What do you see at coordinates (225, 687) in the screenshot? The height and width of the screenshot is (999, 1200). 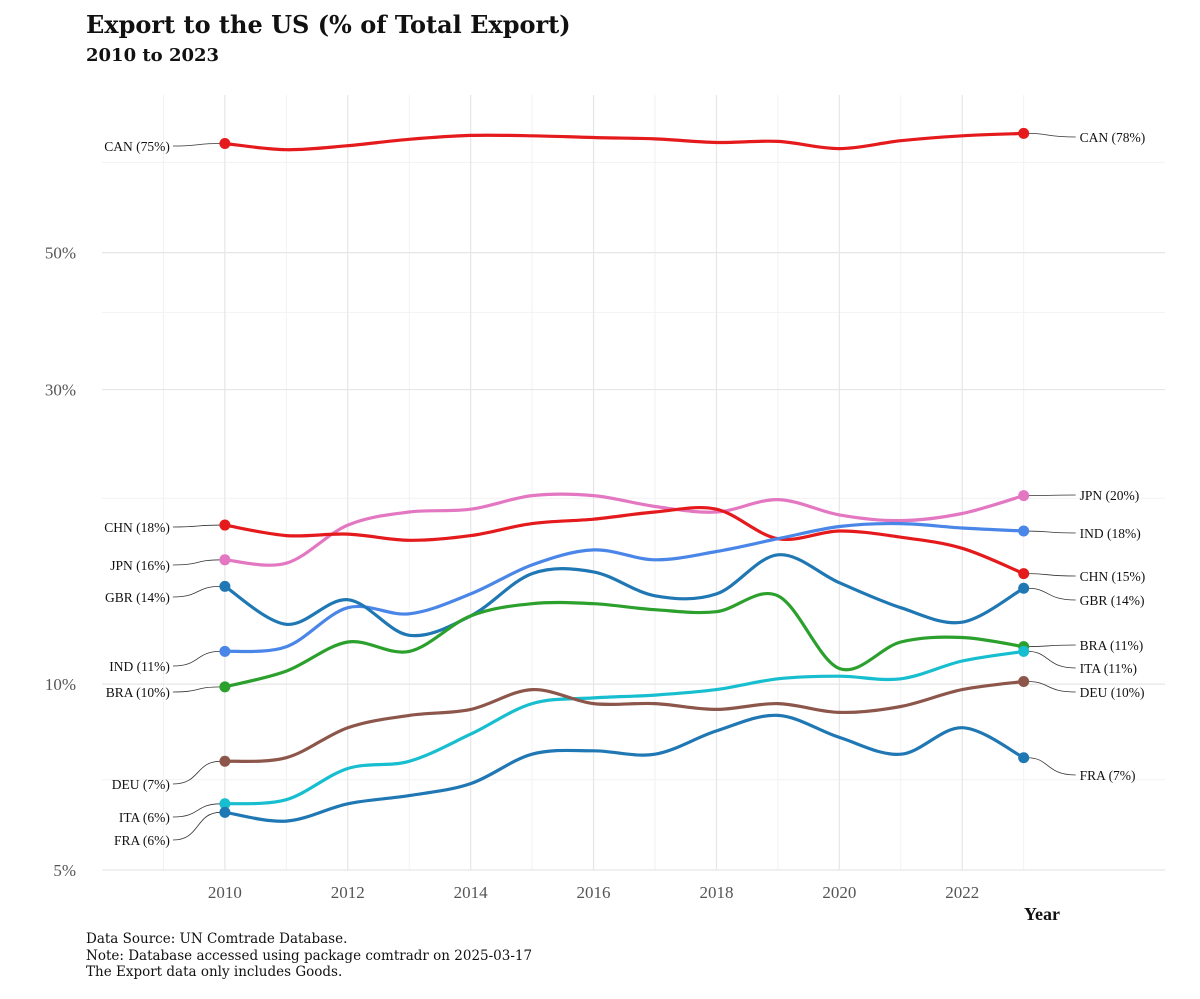 I see `start-point-bra` at bounding box center [225, 687].